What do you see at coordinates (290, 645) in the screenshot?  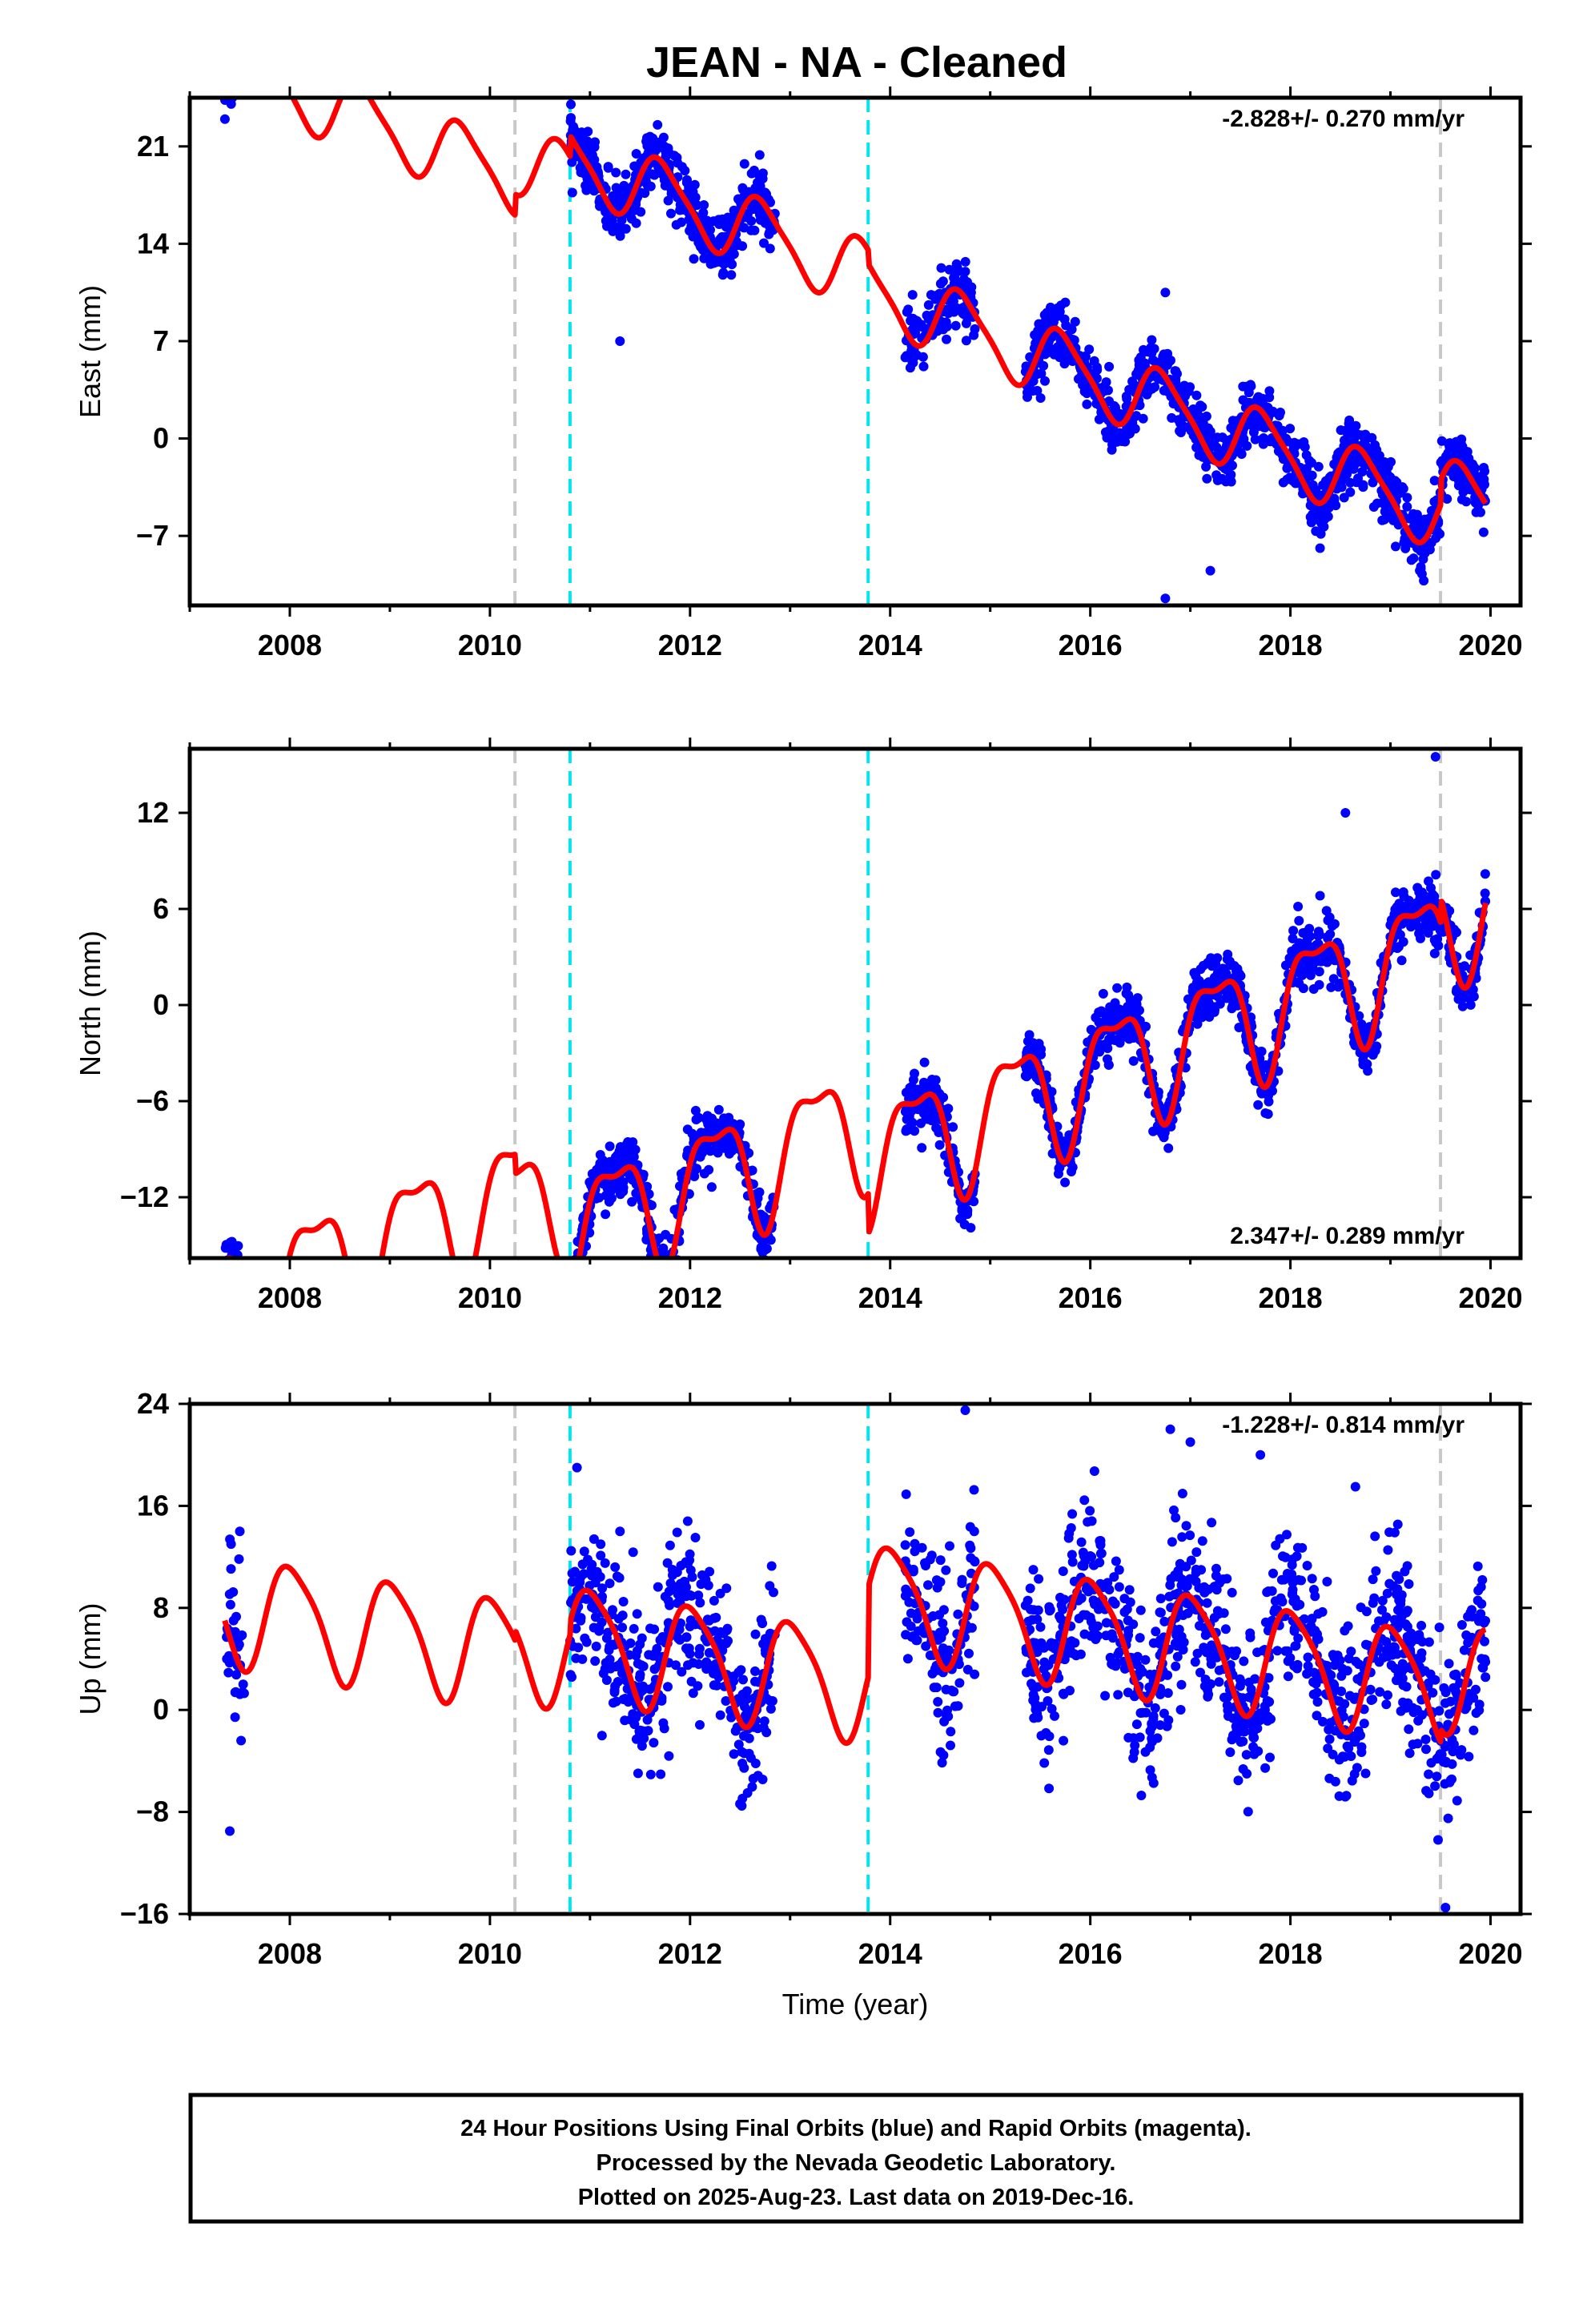 I see `east-x-tick-label: 2008` at bounding box center [290, 645].